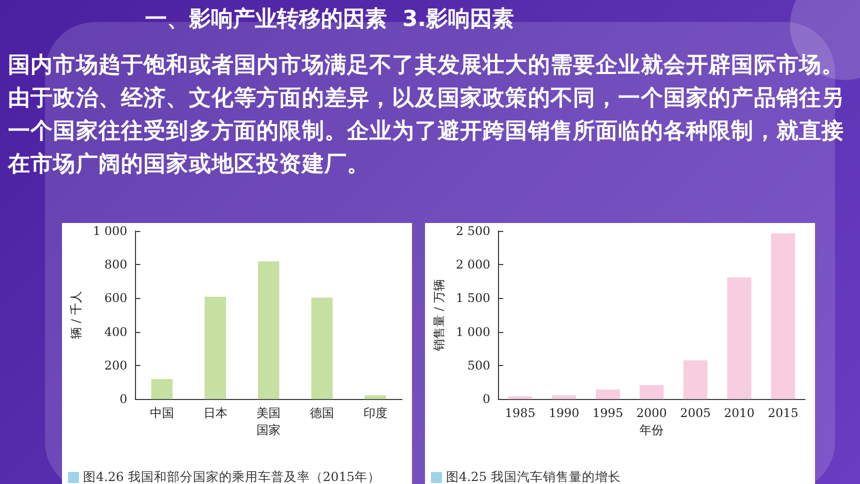  What do you see at coordinates (473, 231) in the screenshot?
I see `y-tick-label: 2 500` at bounding box center [473, 231].